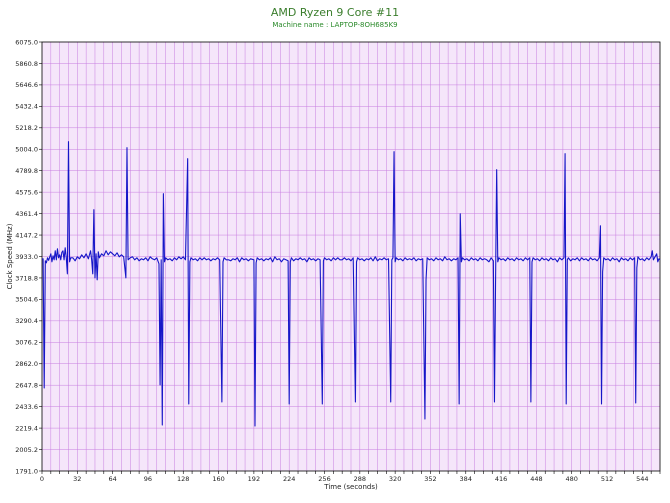 This screenshot has width=670, height=503. I want to click on y-tick-label: 5004.0, so click(26, 150).